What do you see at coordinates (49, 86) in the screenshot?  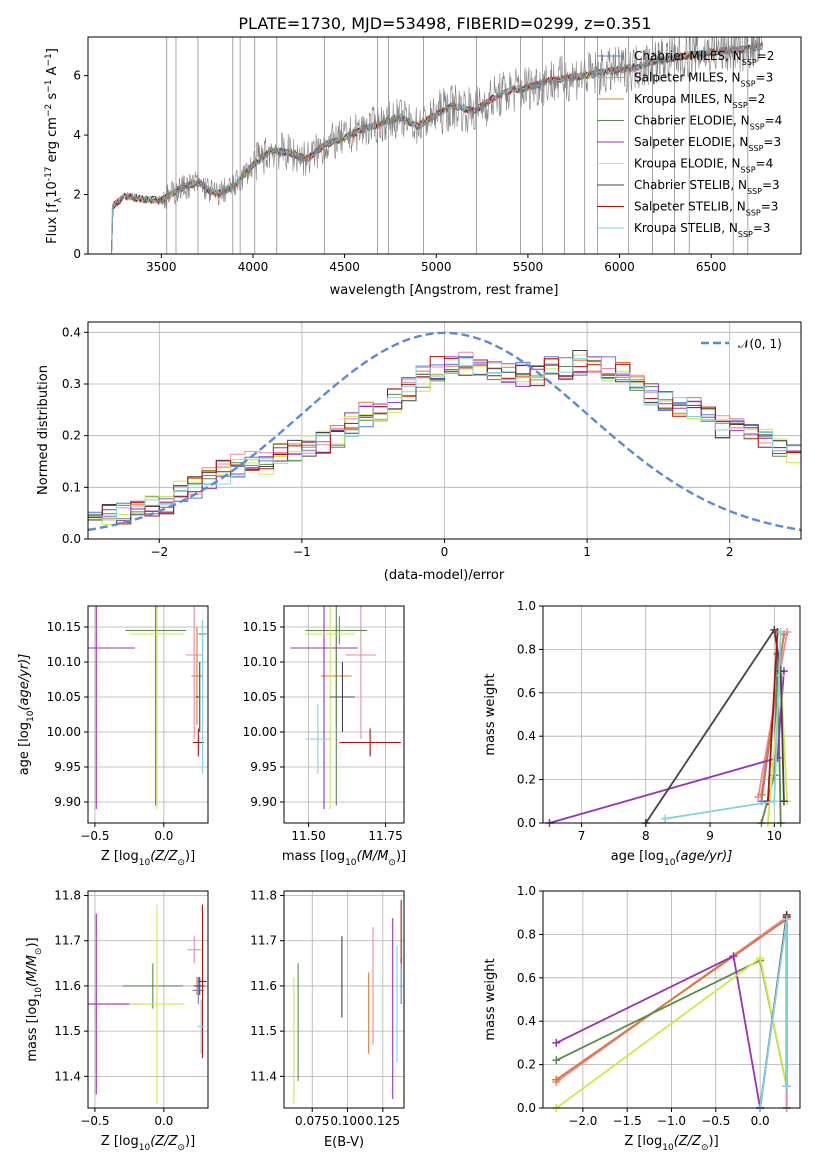 I see `label-part: −1` at bounding box center [49, 86].